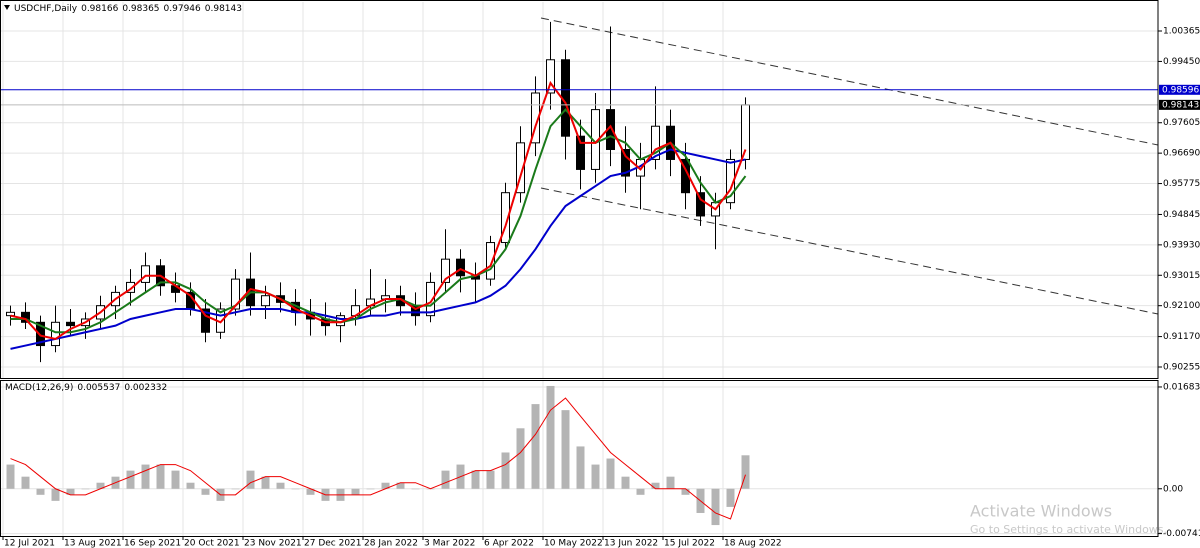 Image resolution: width=1200 pixels, height=548 pixels. What do you see at coordinates (1181, 245) in the screenshot?
I see `y-tick-label: 0.93930` at bounding box center [1181, 245].